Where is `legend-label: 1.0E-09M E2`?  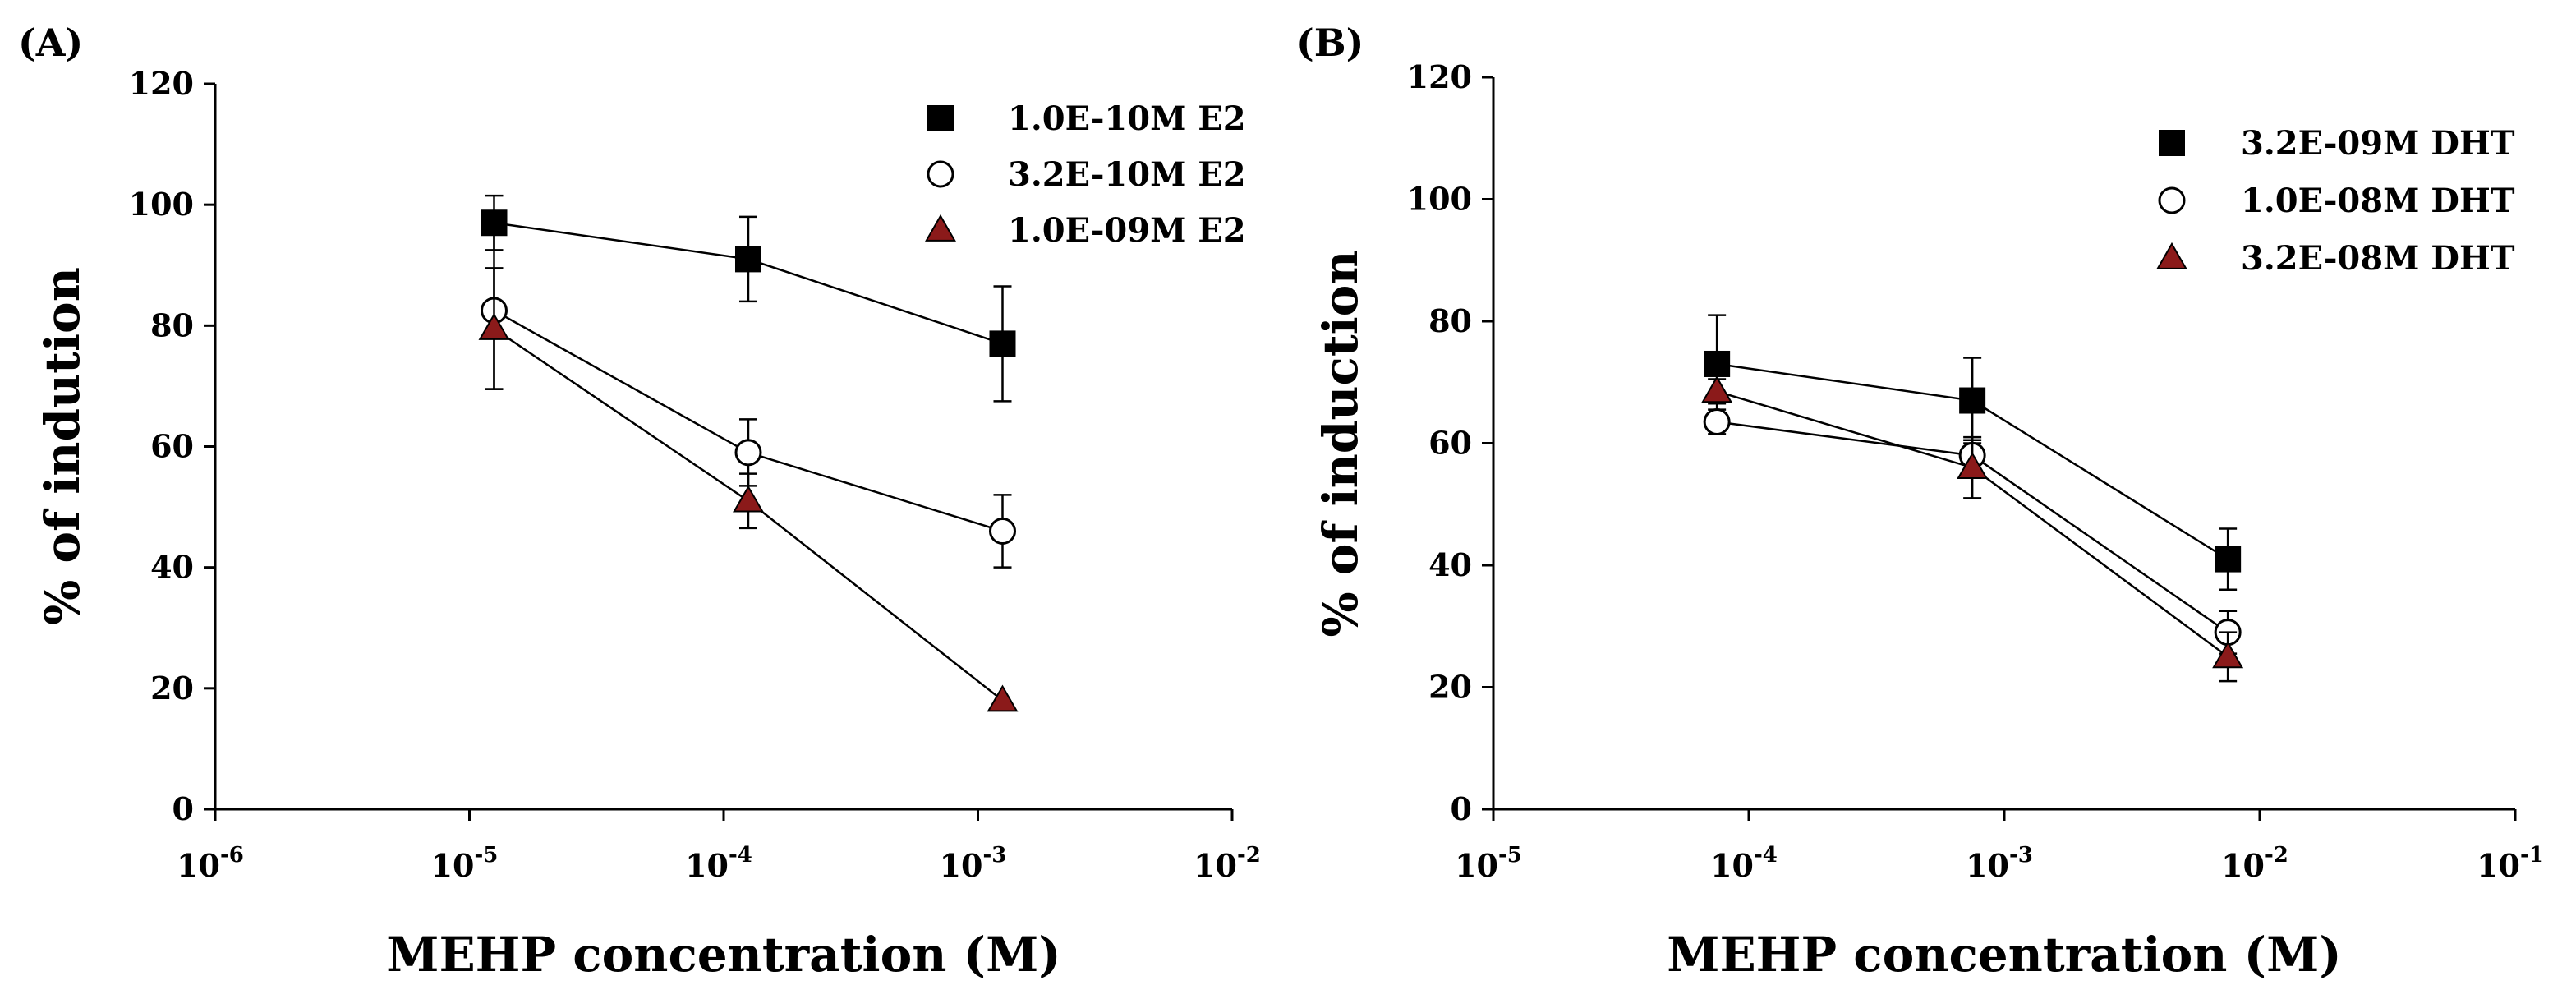 legend-label: 1.0E-09M E2 is located at coordinates (1127, 231).